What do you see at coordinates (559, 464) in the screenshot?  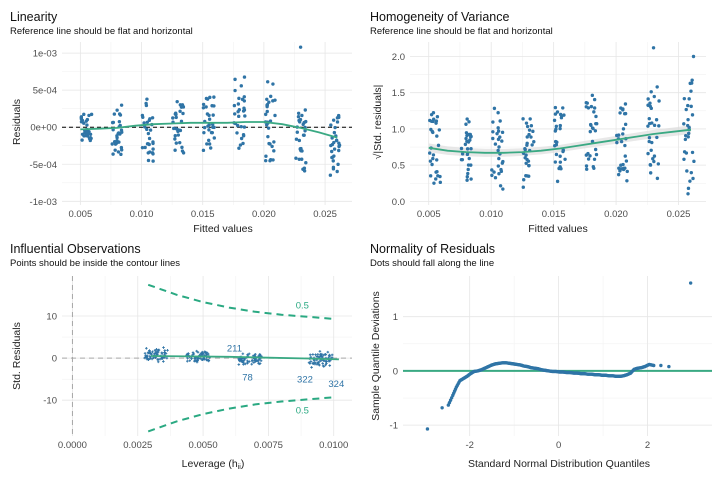 I see `normality-x-label: Standard Normal Distribution Quantiles` at bounding box center [559, 464].